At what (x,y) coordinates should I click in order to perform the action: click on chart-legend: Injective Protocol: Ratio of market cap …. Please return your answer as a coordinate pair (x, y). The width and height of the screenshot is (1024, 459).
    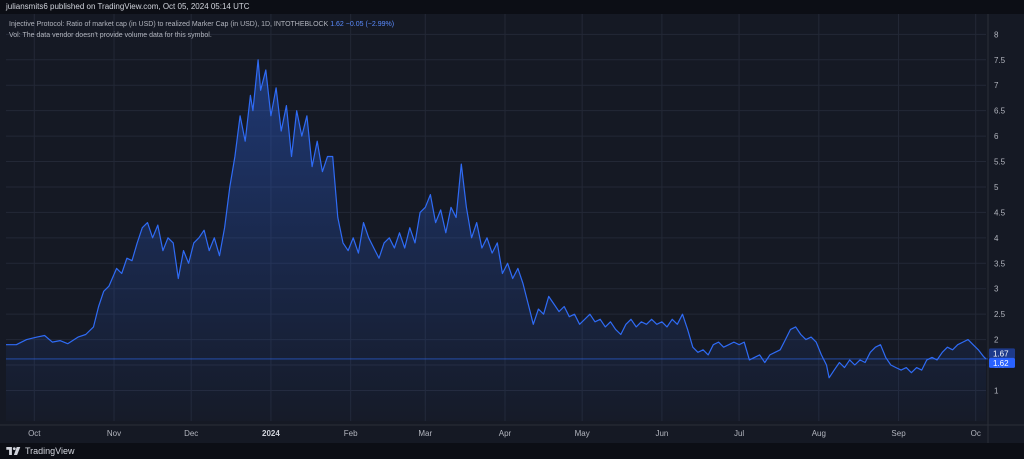
    Looking at the image, I should click on (201, 30).